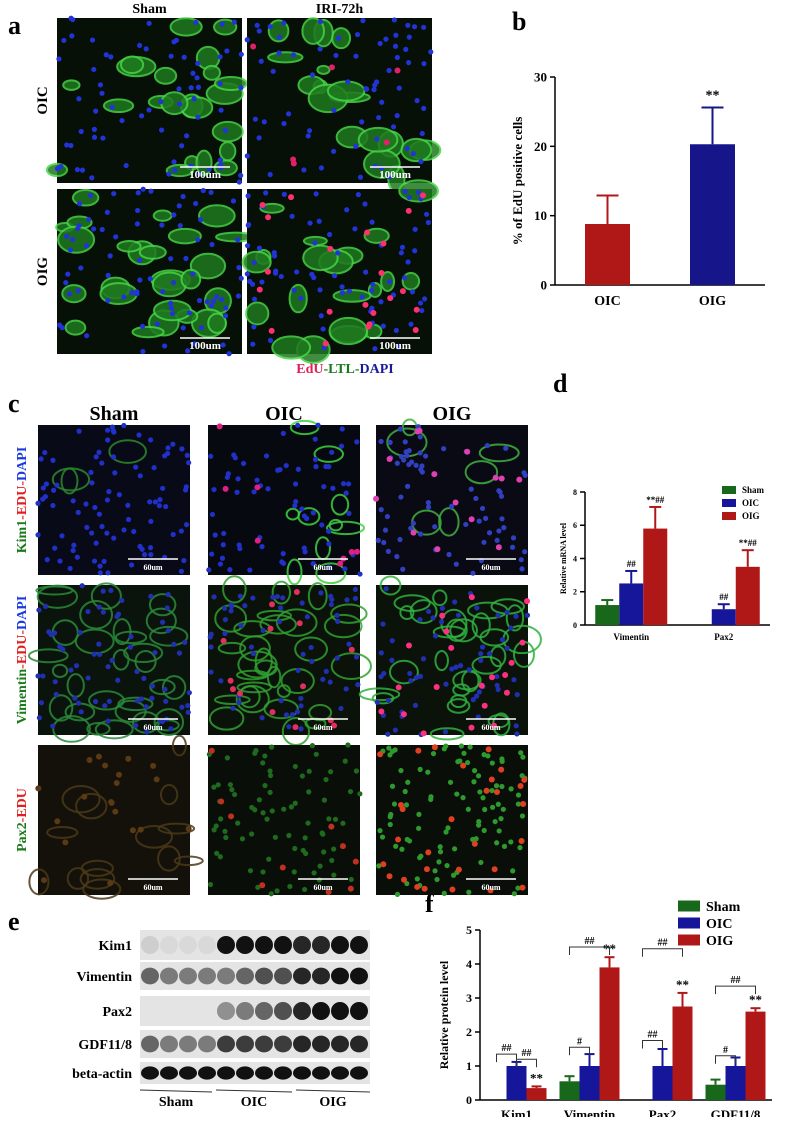 The width and height of the screenshot is (787, 1122). What do you see at coordinates (653, 1035) in the screenshot?
I see `bracket-label: ##` at bounding box center [653, 1035].